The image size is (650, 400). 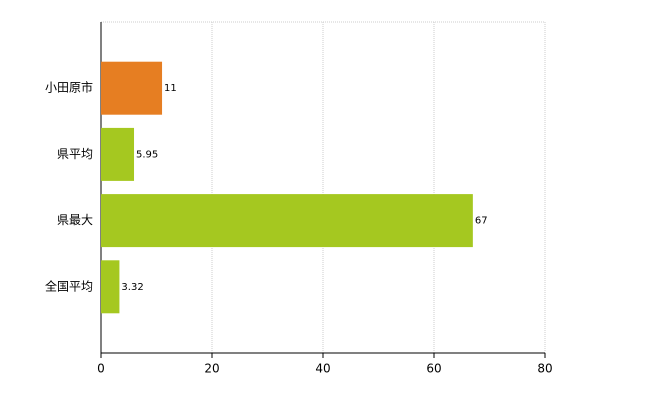 I want to click on value-label: 11, so click(x=170, y=88).